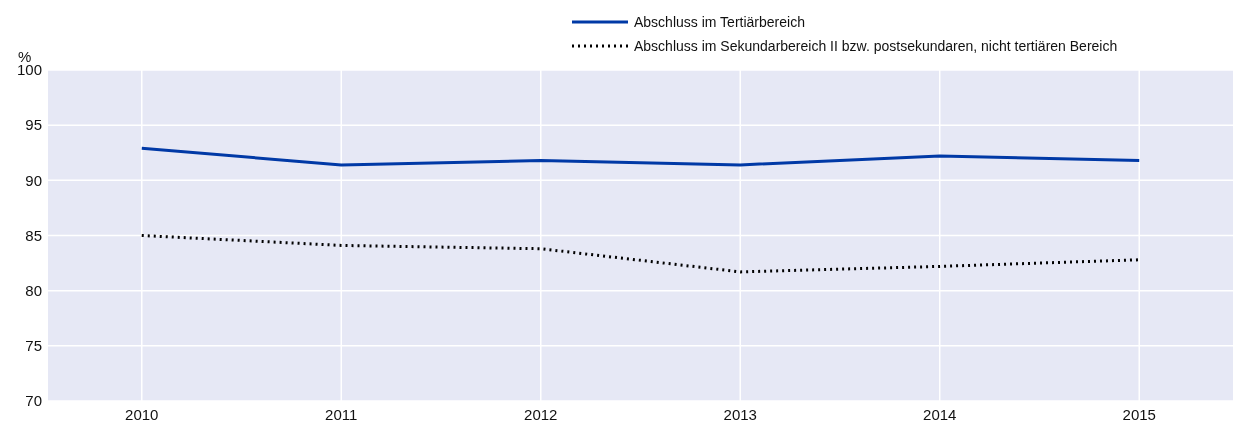 The width and height of the screenshot is (1241, 431). Describe the element at coordinates (142, 414) in the screenshot. I see `x-tick-label: 2010` at that location.